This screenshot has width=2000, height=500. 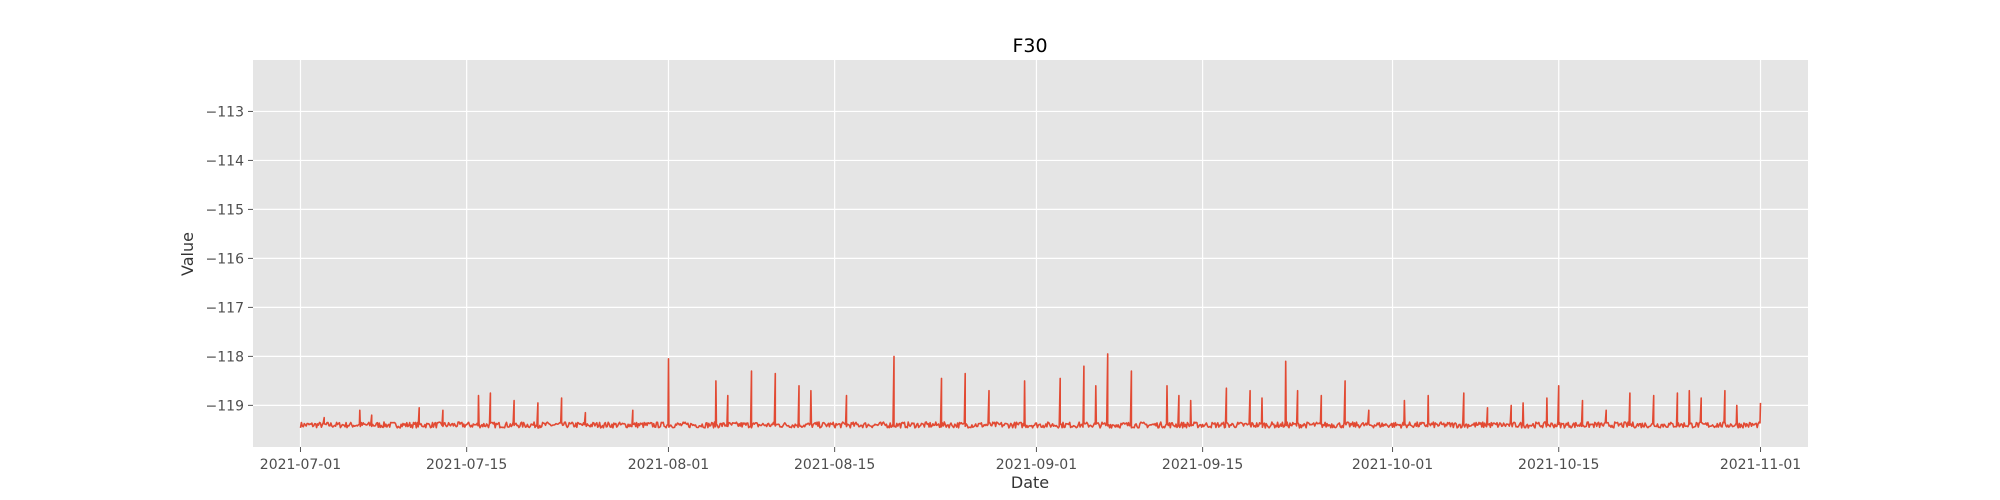 I want to click on chart-title: F30, so click(x=1029, y=46).